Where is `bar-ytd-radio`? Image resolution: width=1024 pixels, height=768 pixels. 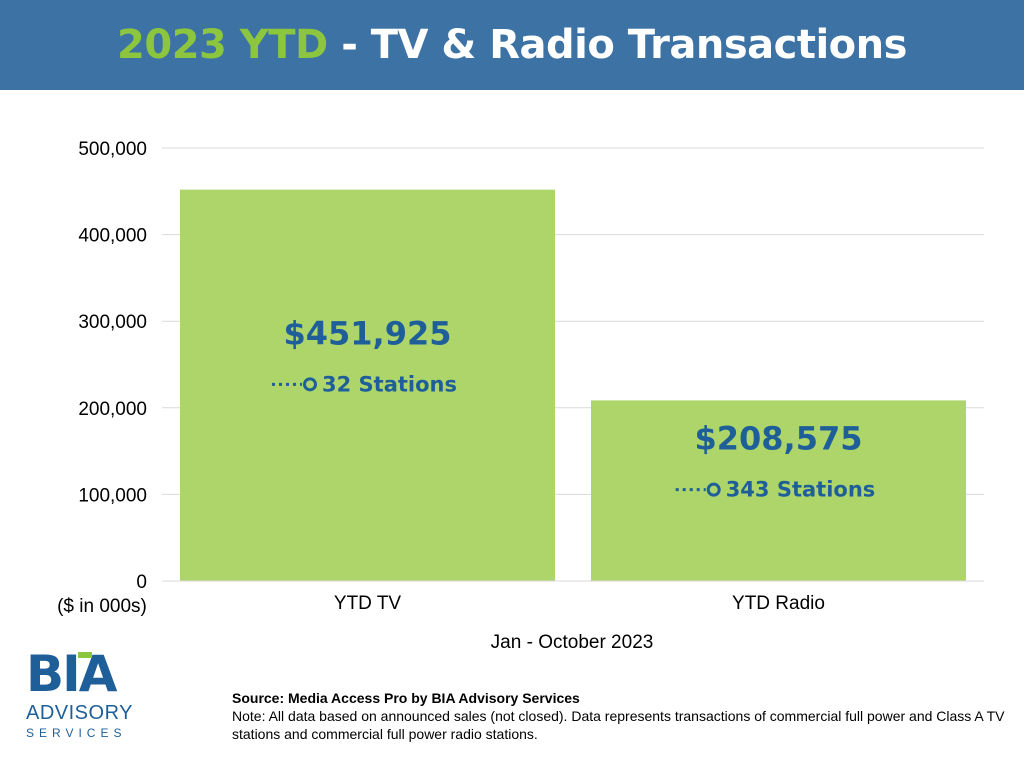 bar-ytd-radio is located at coordinates (778, 490).